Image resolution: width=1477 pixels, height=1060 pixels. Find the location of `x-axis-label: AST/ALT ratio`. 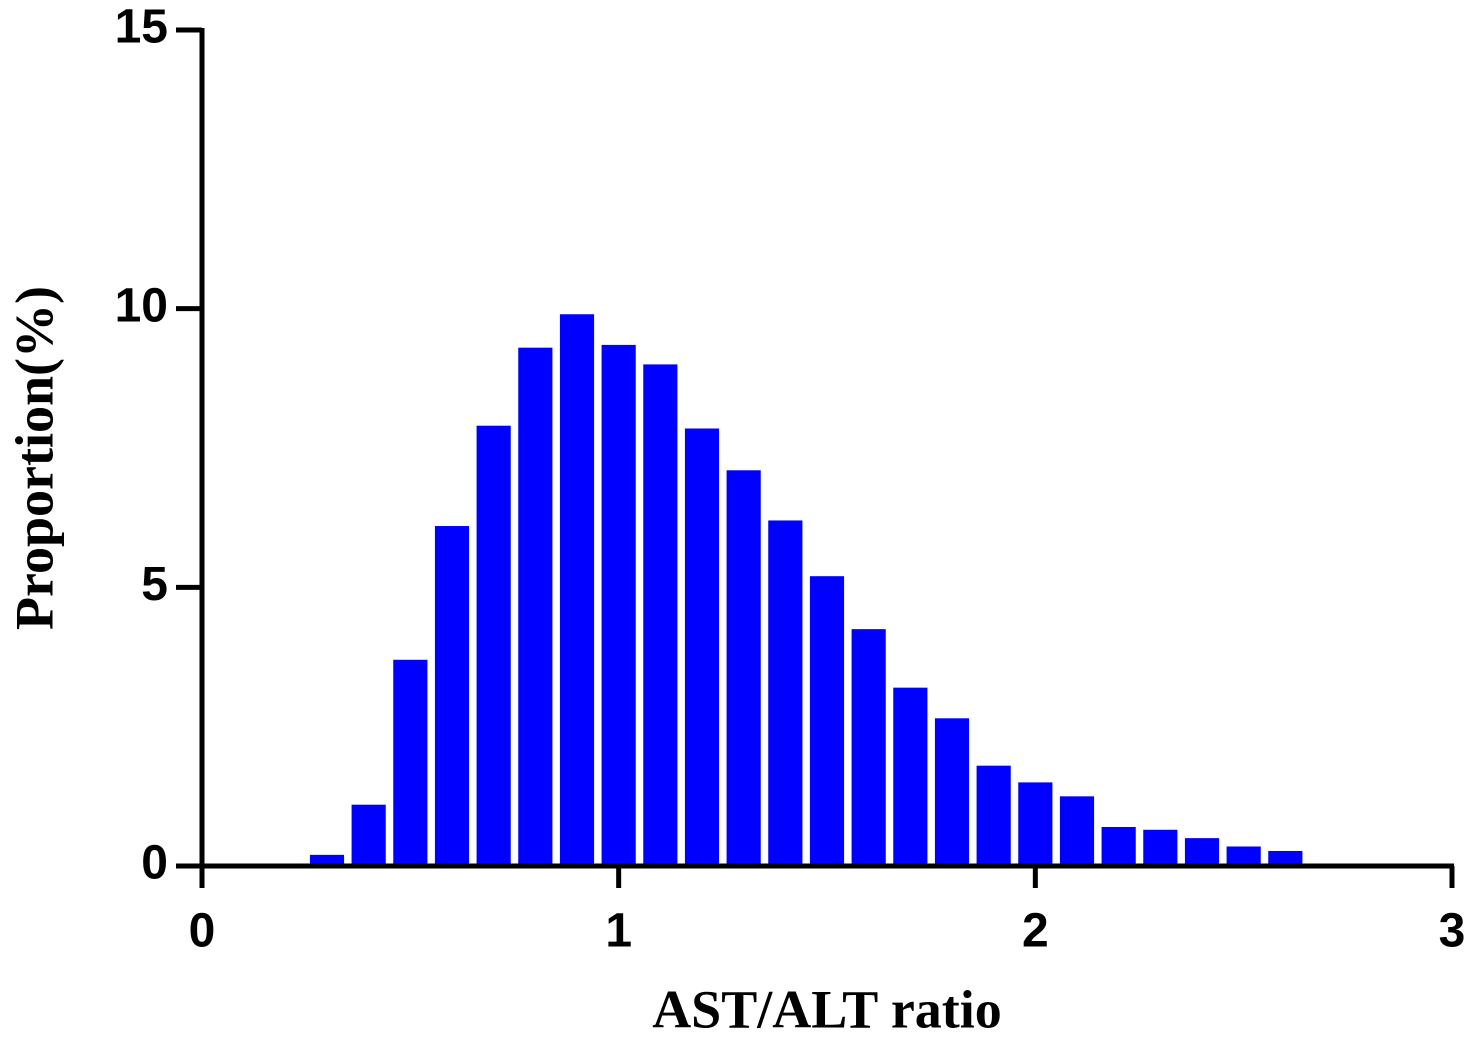

x-axis-label: AST/ALT ratio is located at coordinates (827, 1009).